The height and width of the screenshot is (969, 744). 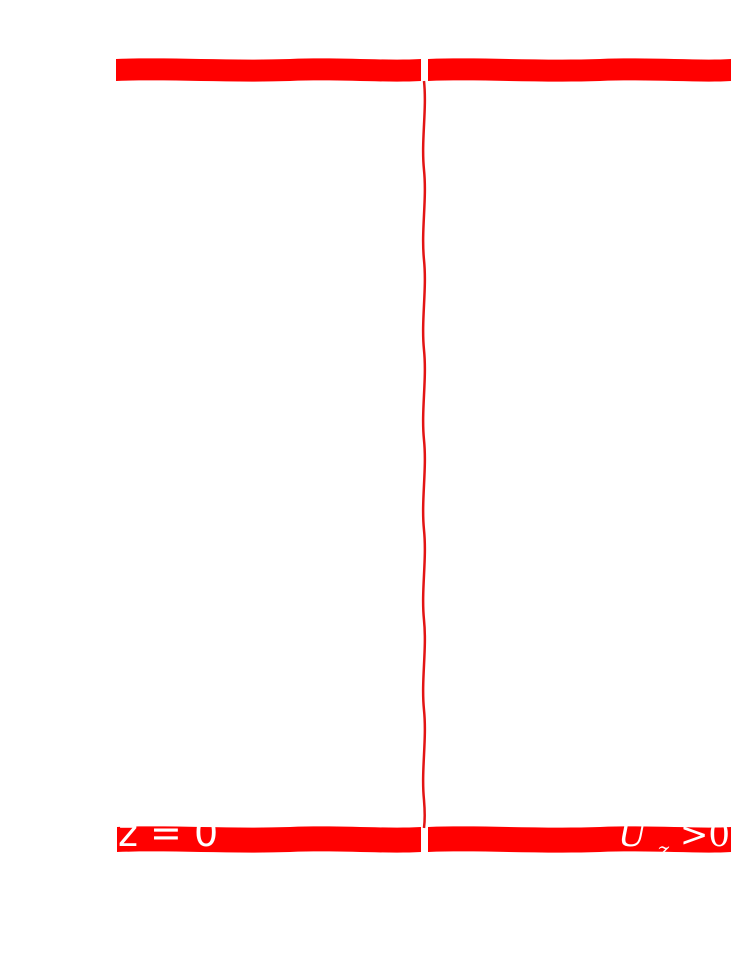 I want to click on label-uz-rest: >0, so click(x=705, y=835).